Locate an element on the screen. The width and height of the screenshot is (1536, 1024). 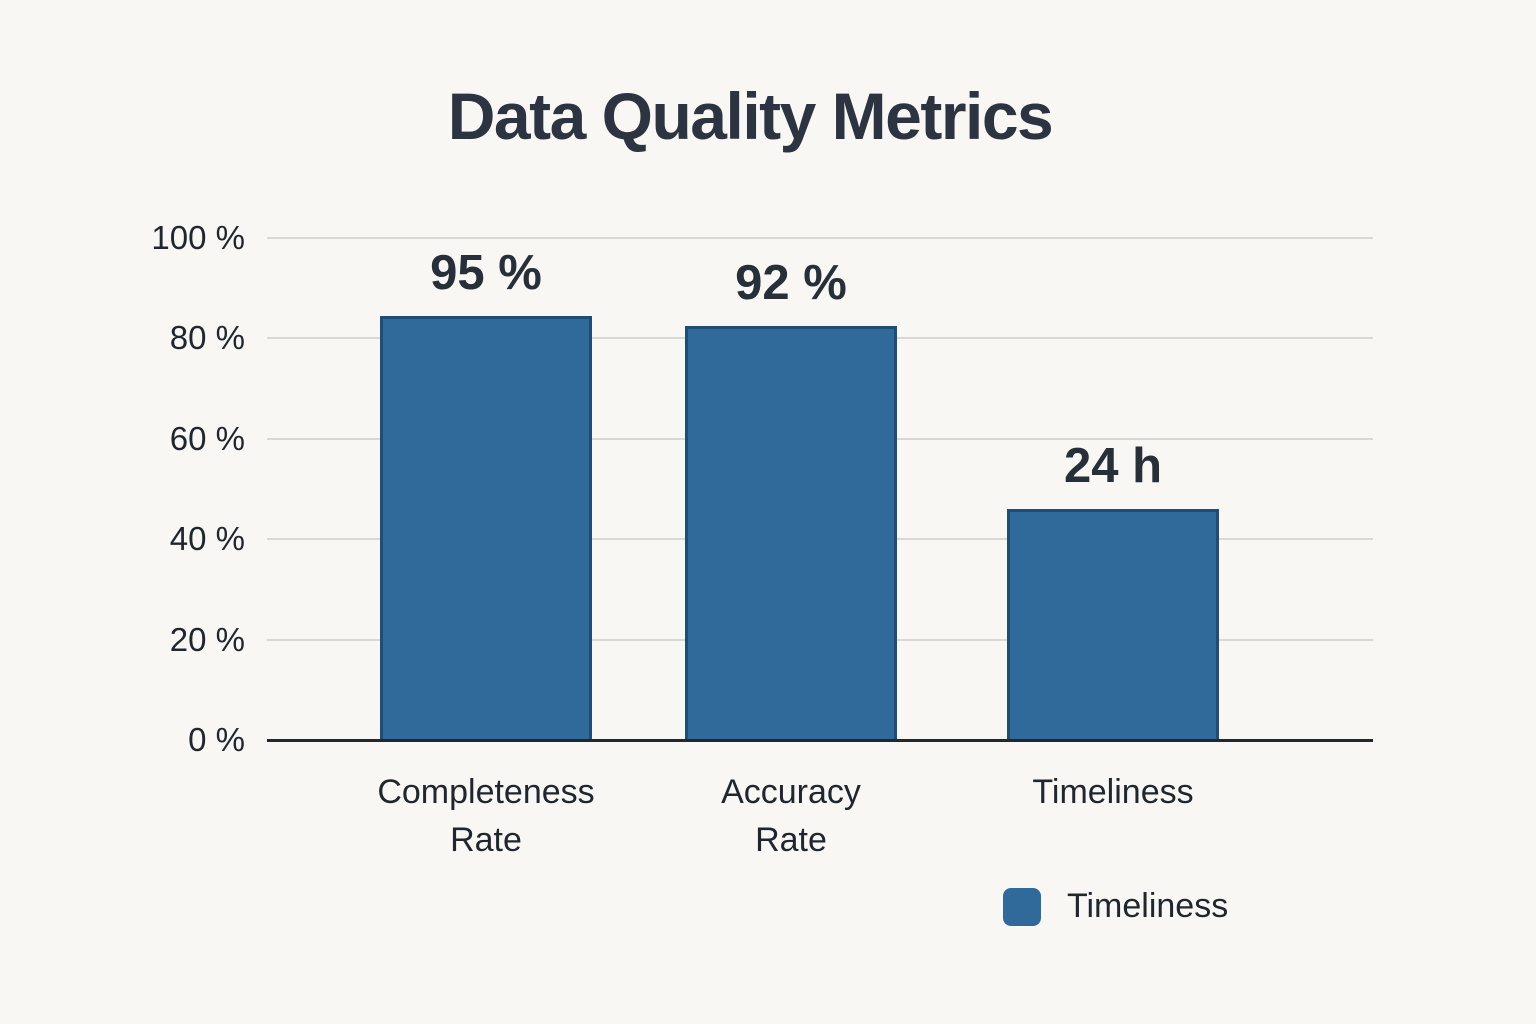
legend-label-timeliness: Timeliness is located at coordinates (1148, 906).